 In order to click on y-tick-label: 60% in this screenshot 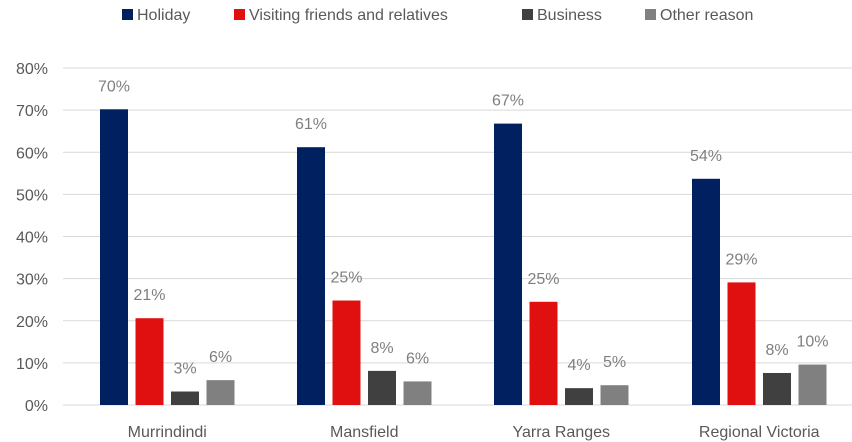, I will do `click(32, 153)`.